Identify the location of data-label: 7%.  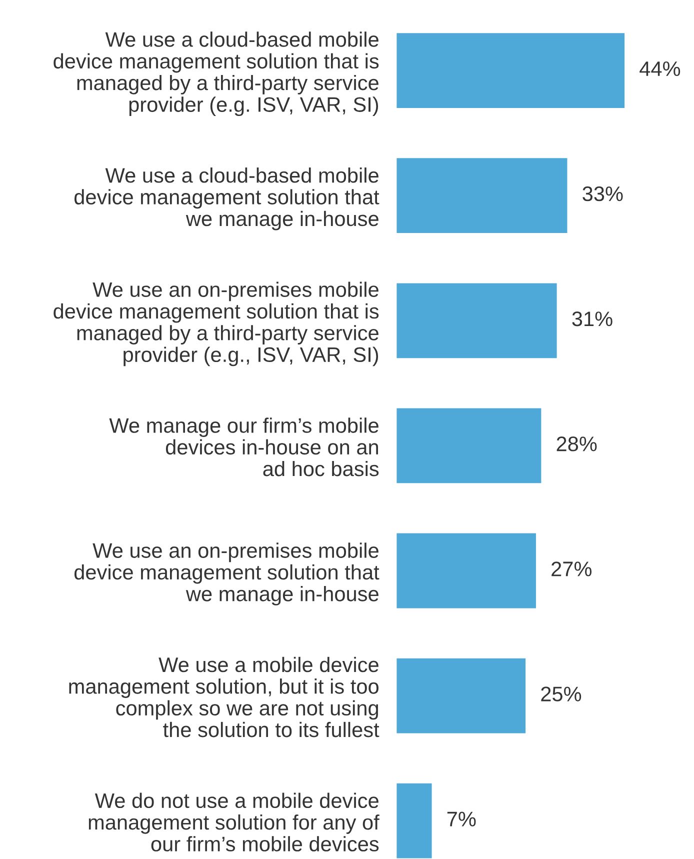
(461, 819).